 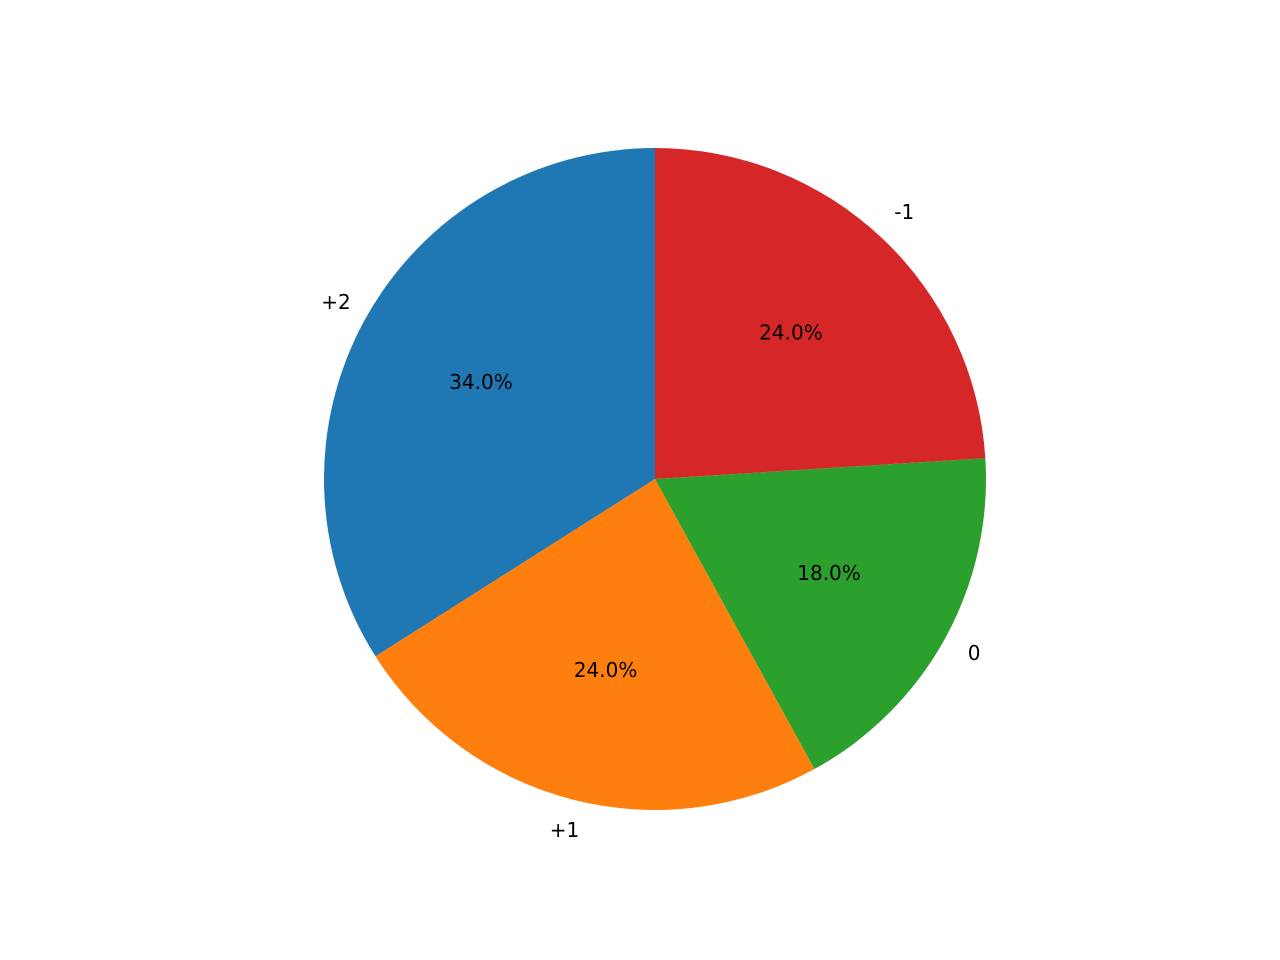 I want to click on slice-label: +1, so click(x=564, y=830).